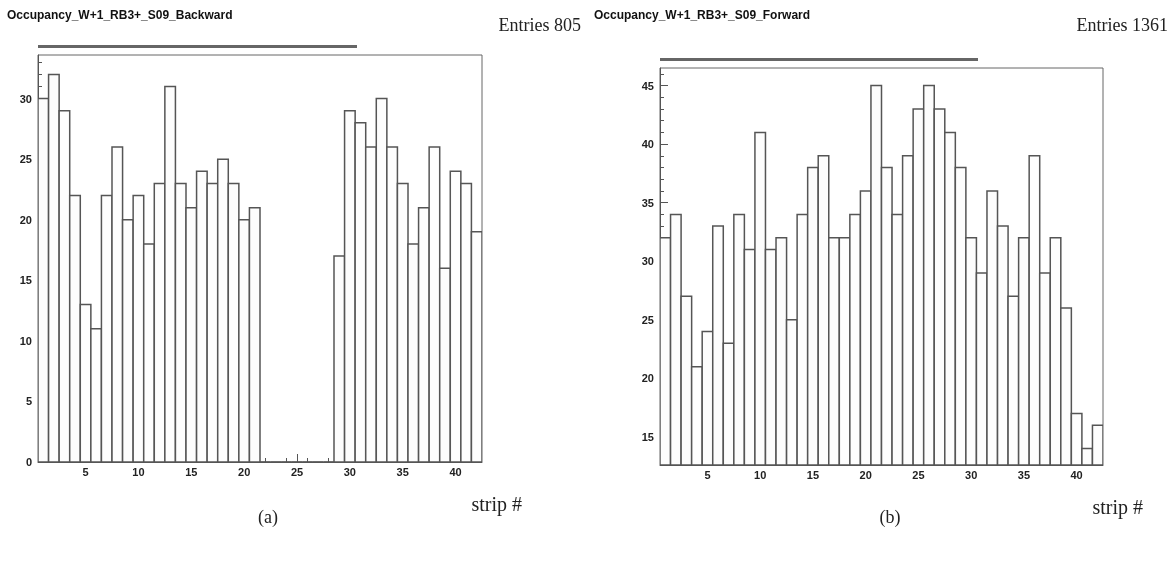 The width and height of the screenshot is (1174, 561). Describe the element at coordinates (647, 202) in the screenshot. I see `y-tick-label: 35` at that location.